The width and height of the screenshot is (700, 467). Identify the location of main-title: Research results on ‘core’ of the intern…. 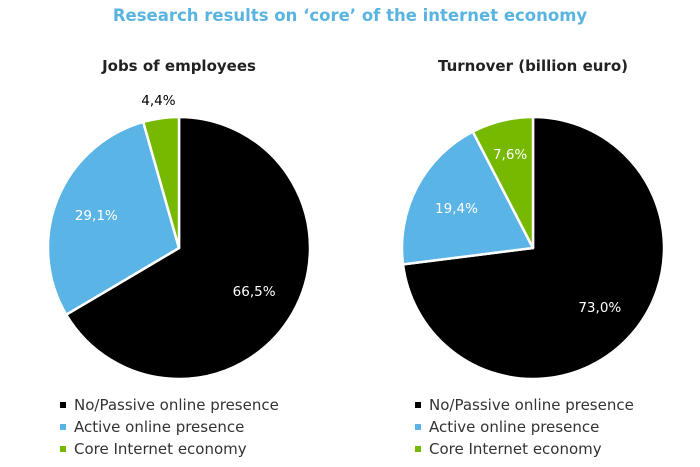
(350, 15).